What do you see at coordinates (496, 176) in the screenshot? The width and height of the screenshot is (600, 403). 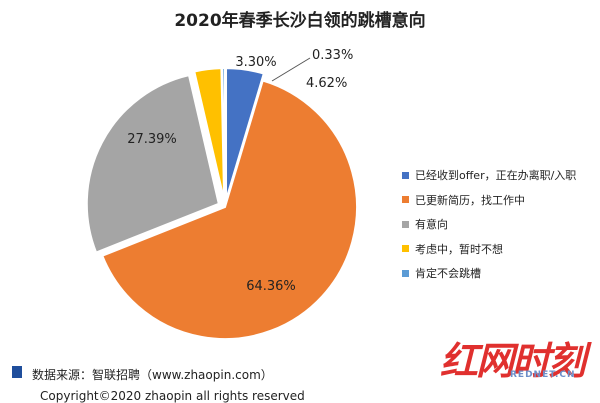 I see `legend-label: 已经收到offer，正在办离职/入职` at bounding box center [496, 176].